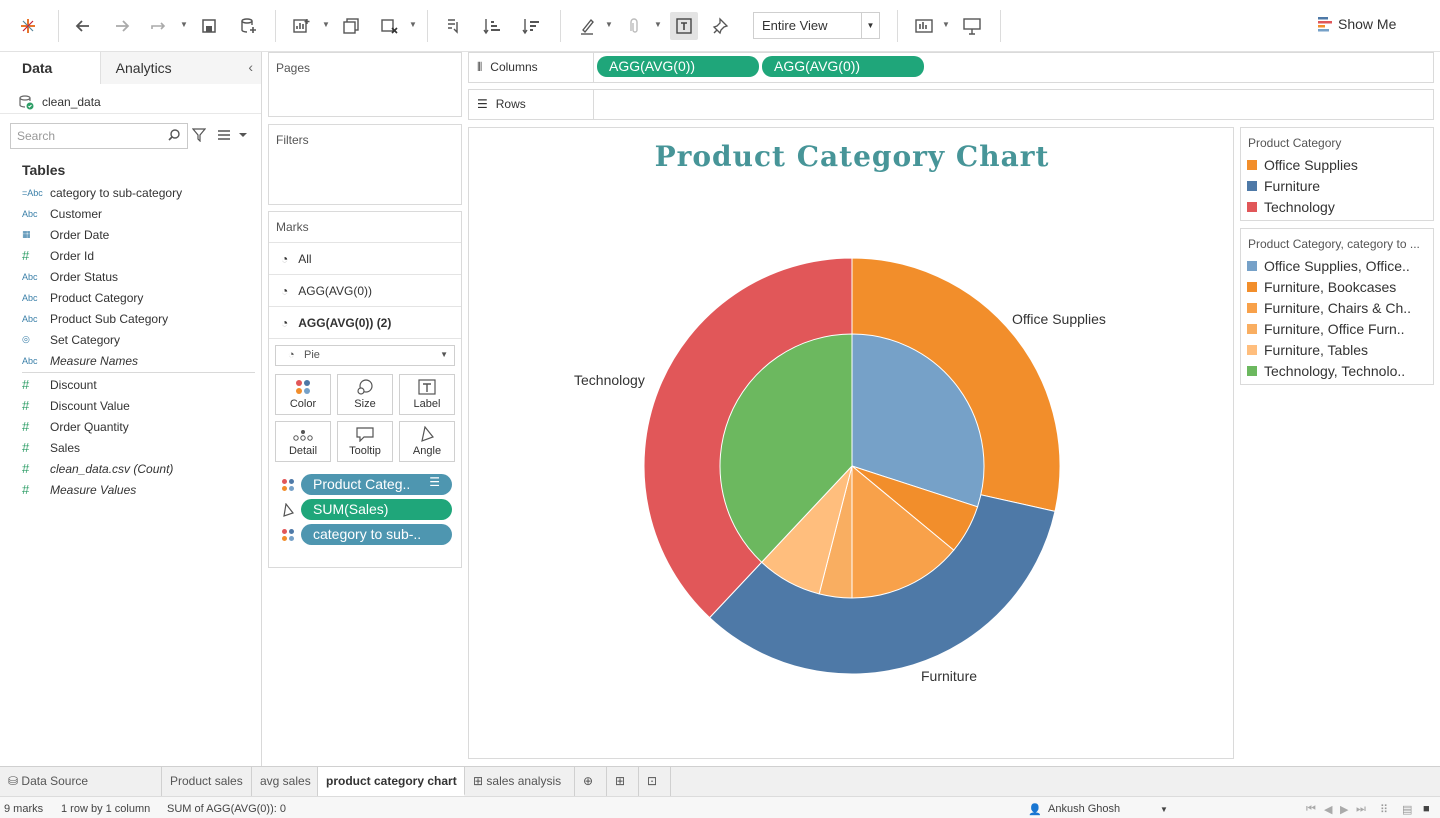 The width and height of the screenshot is (1440, 818). I want to click on tab-analytics: Analytics ‹, so click(180, 68).